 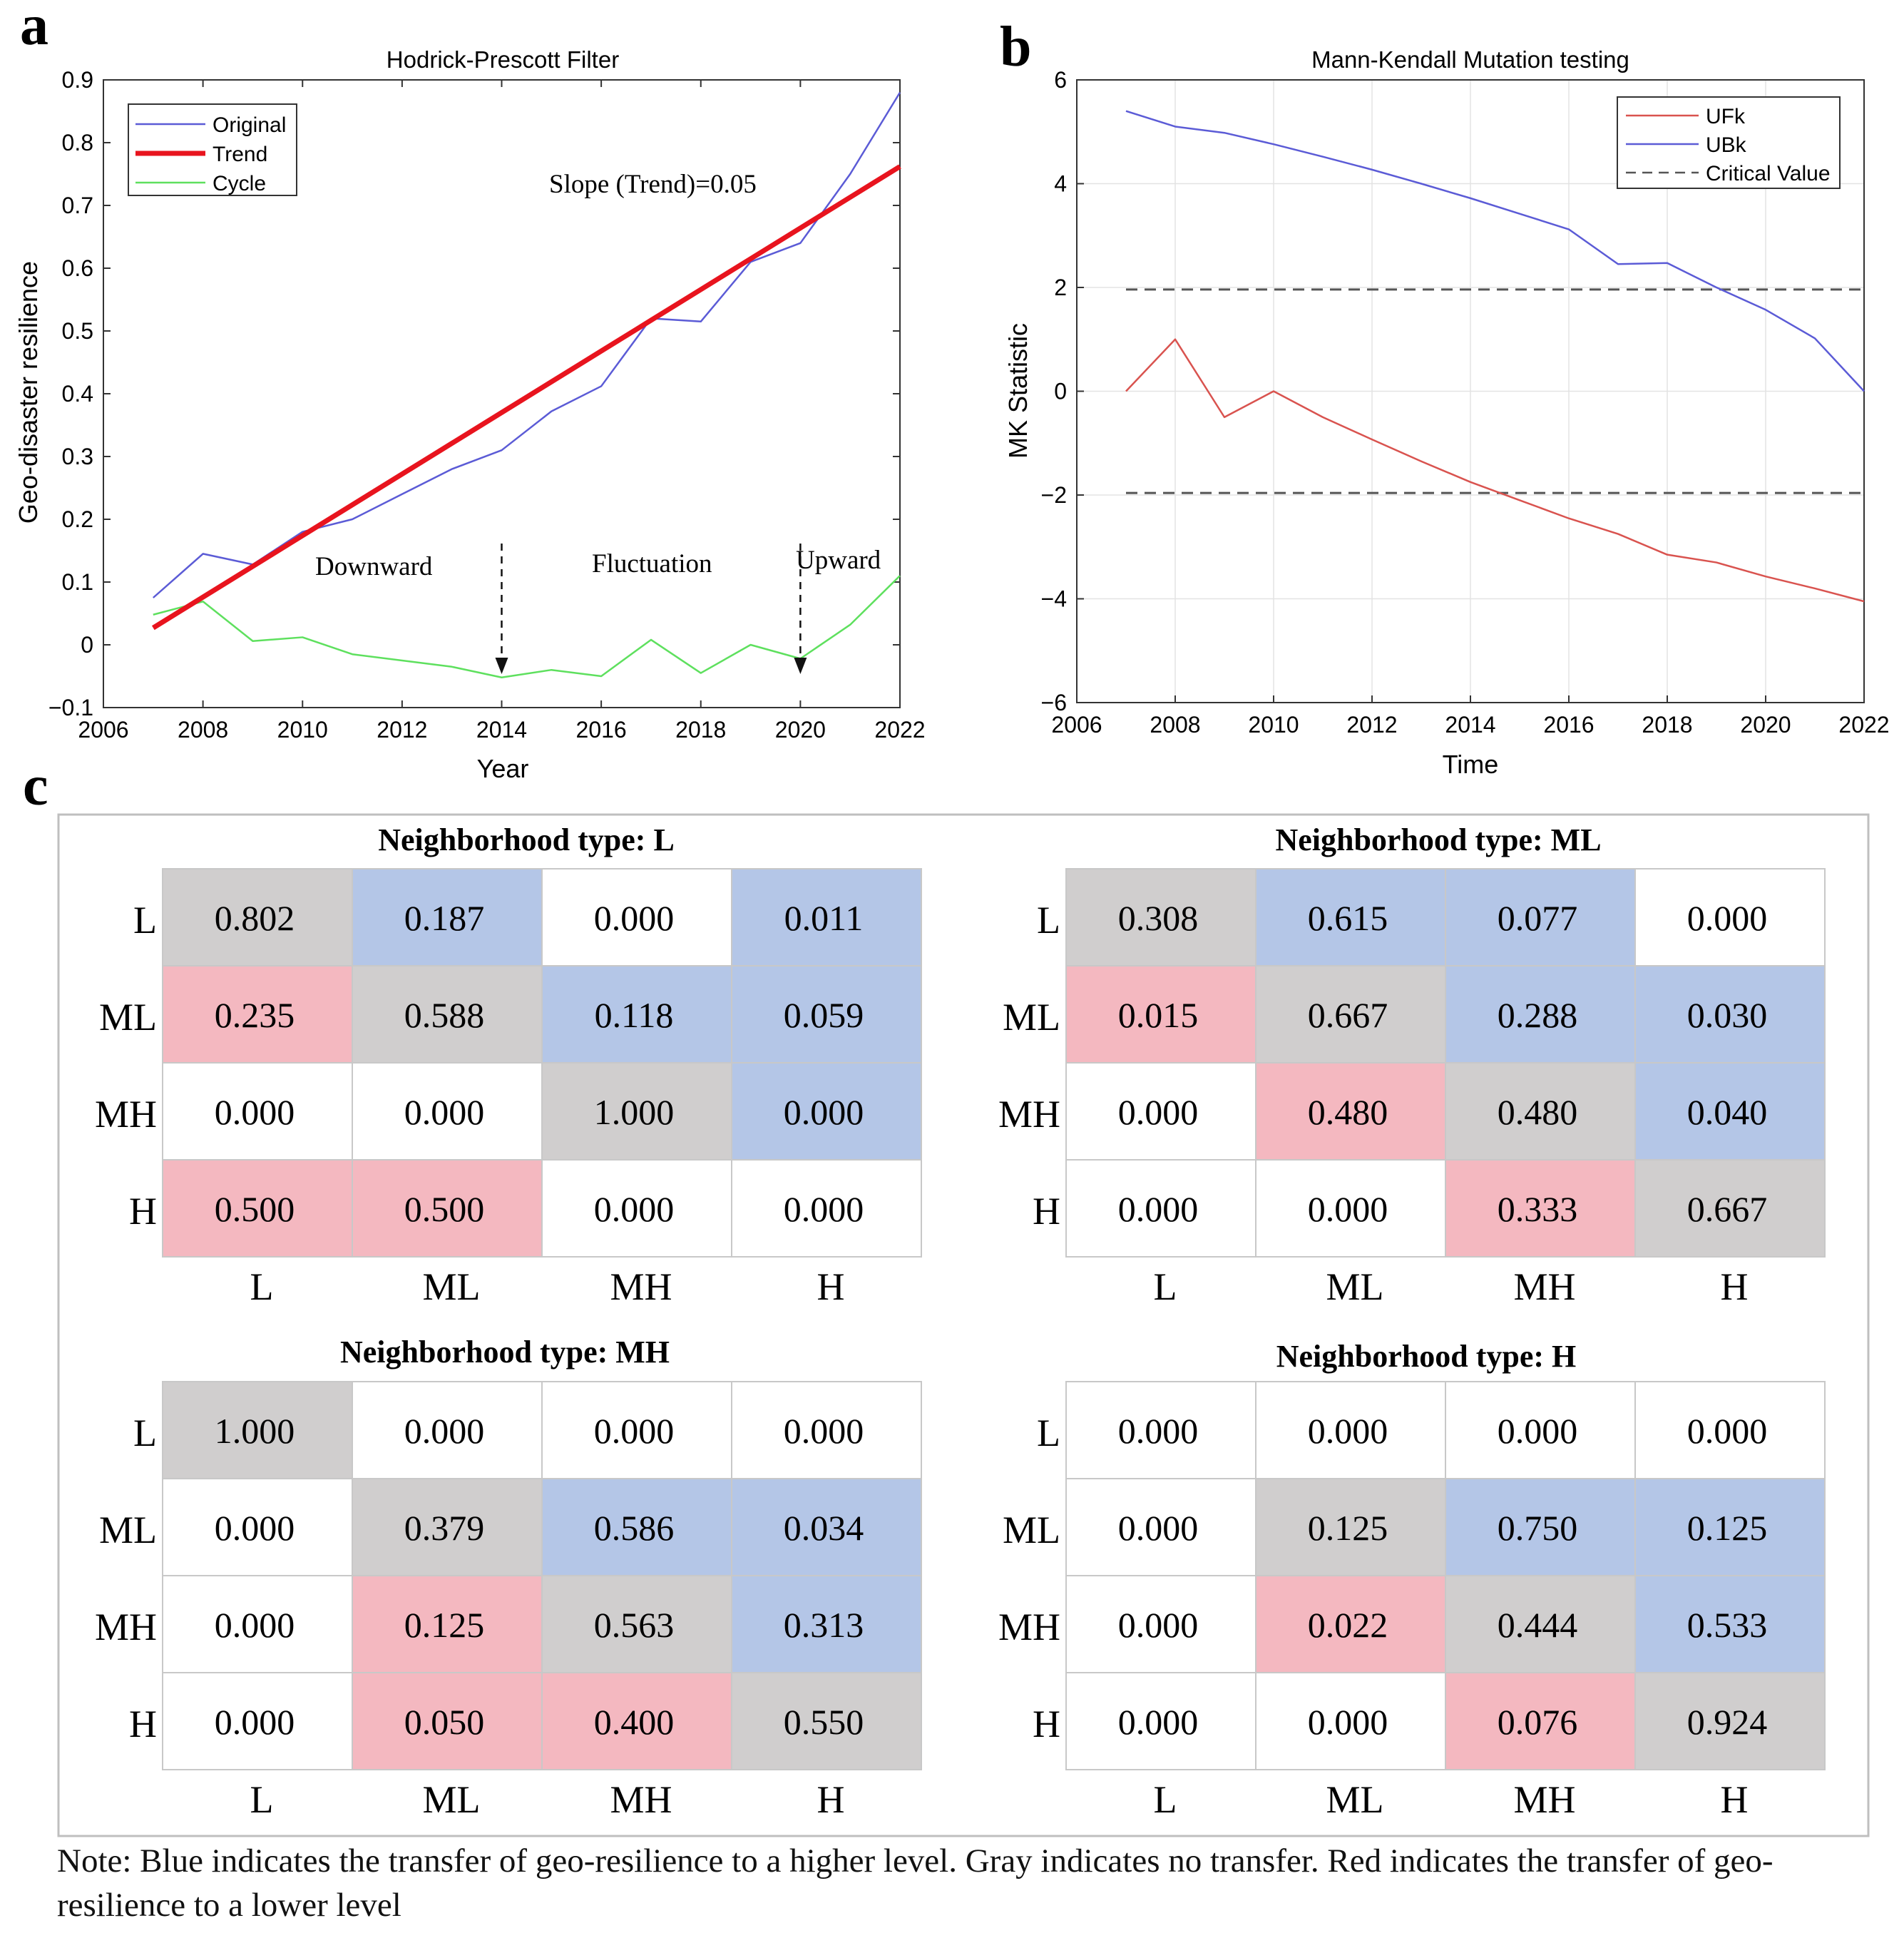 What do you see at coordinates (1060, 287) in the screenshot?
I see `chart-b-ytick-label: 2` at bounding box center [1060, 287].